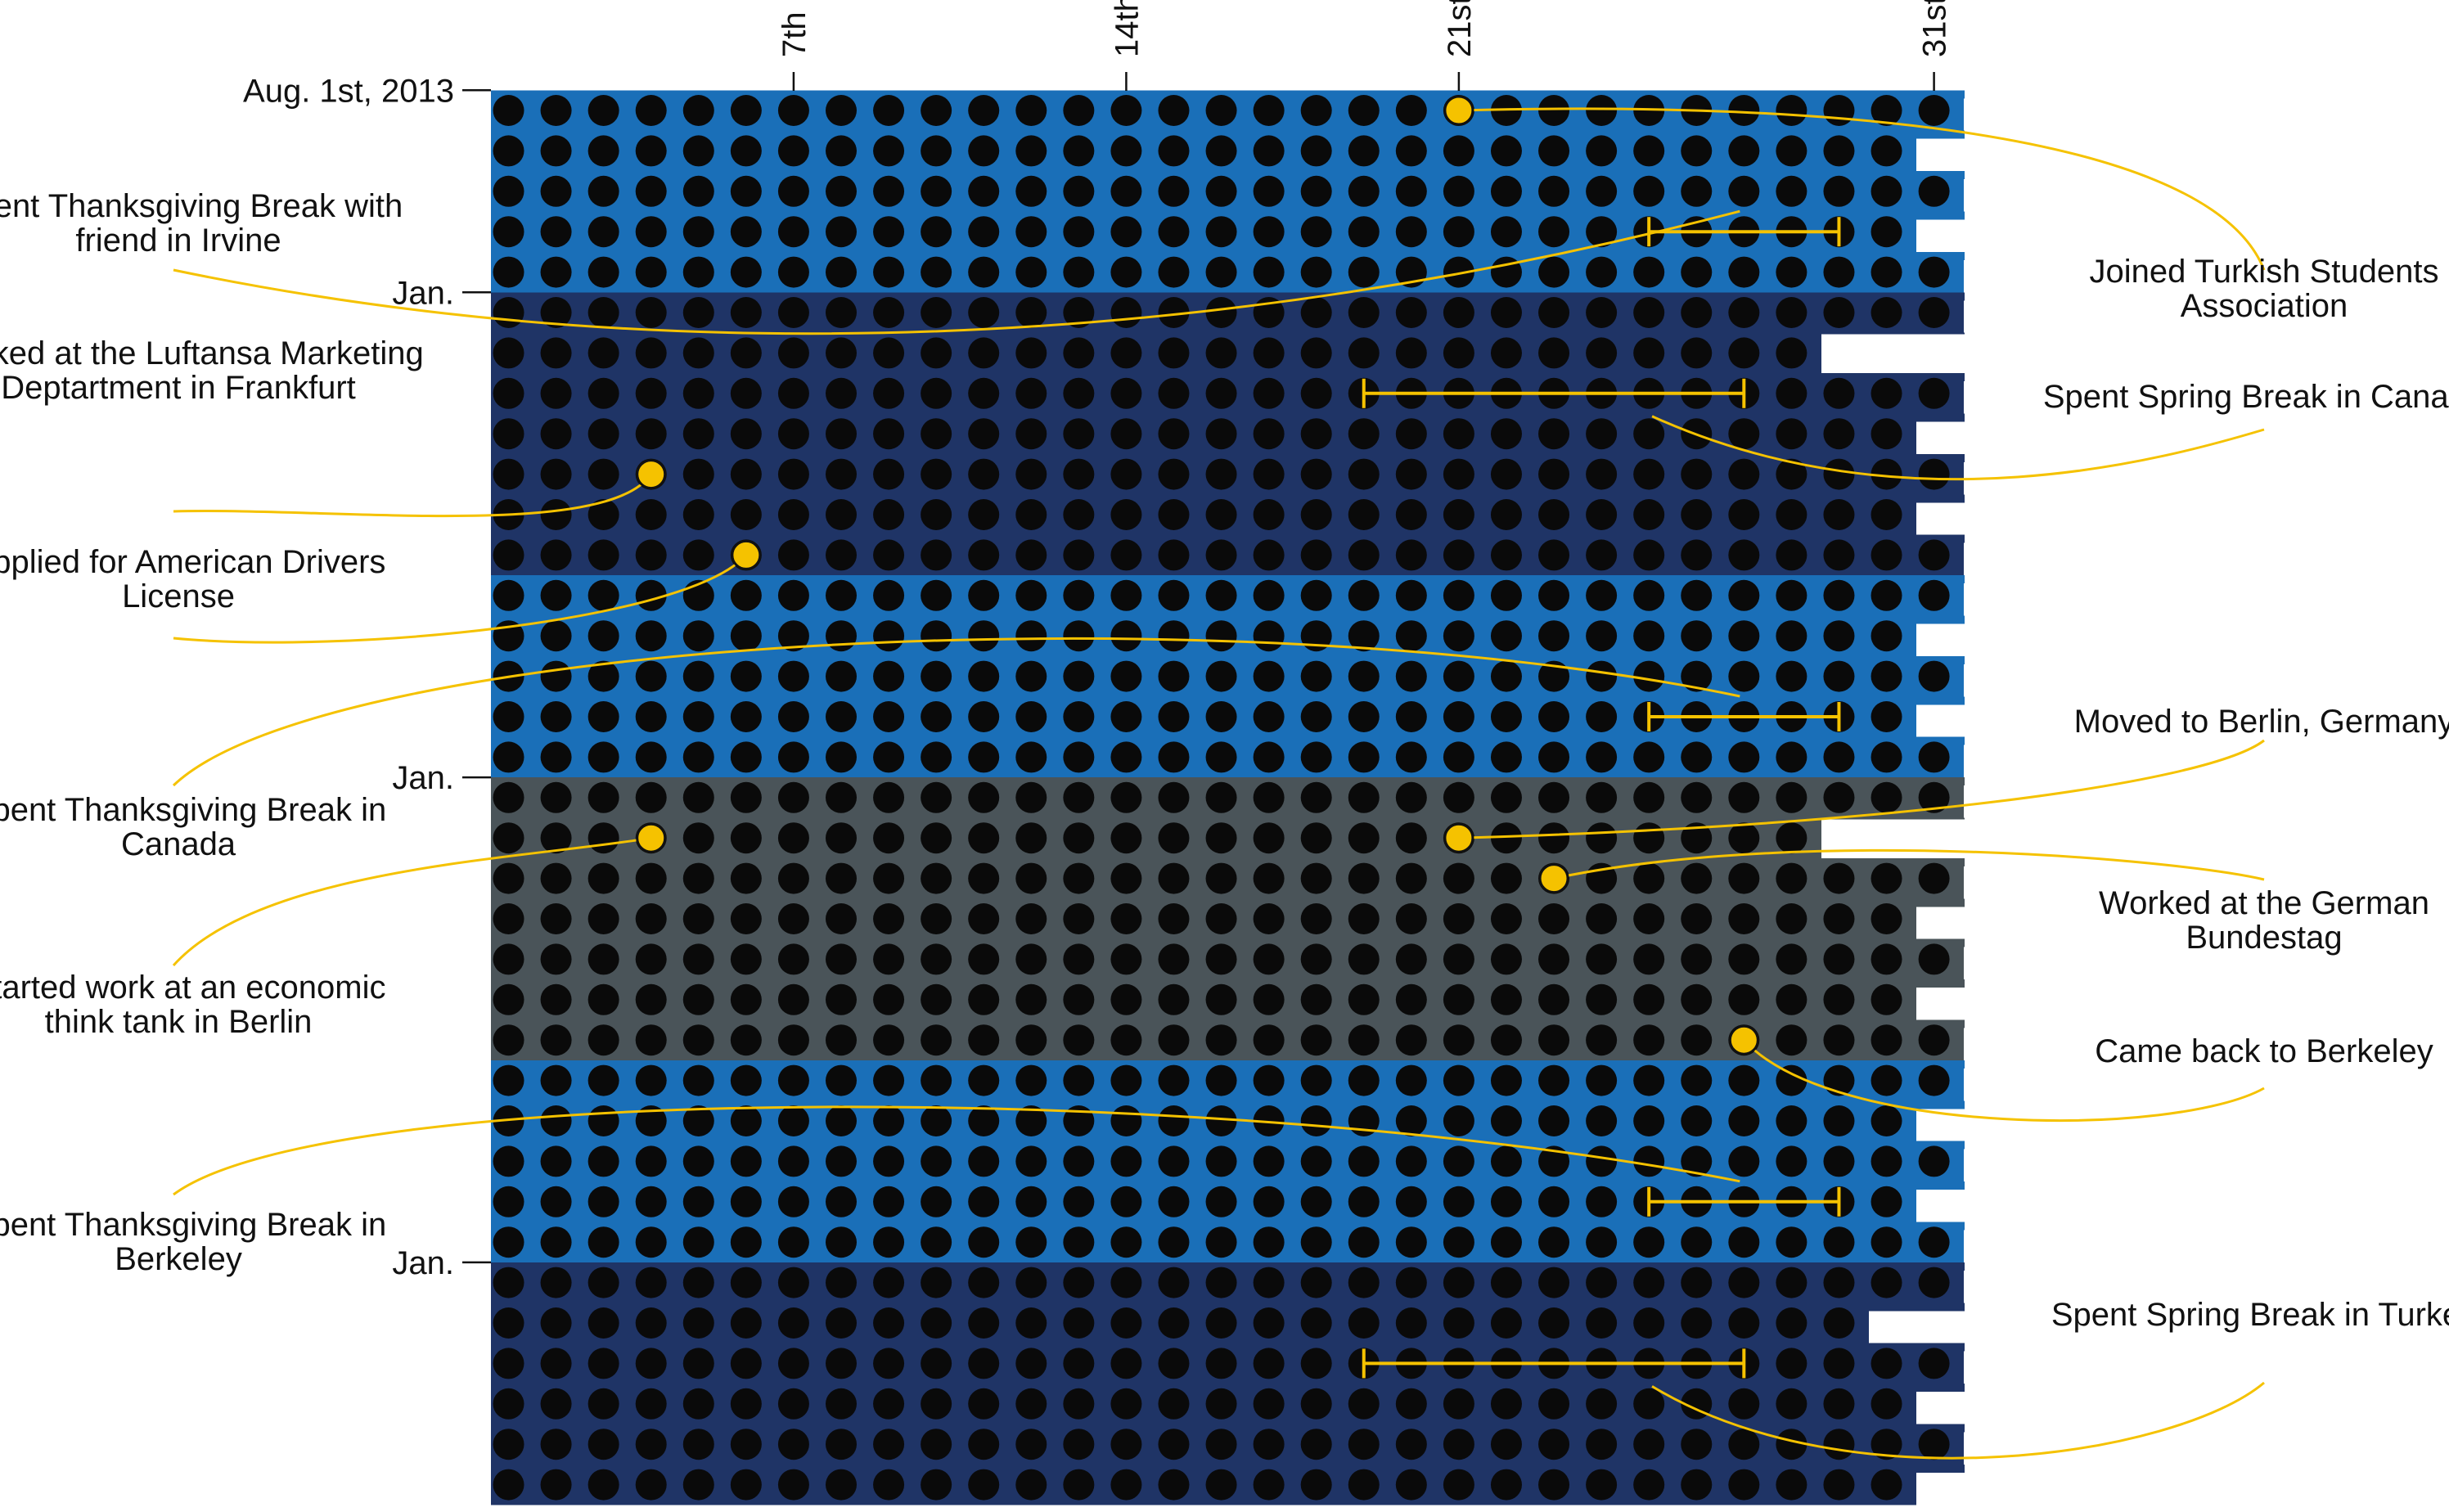 Image resolution: width=2449 pixels, height=1512 pixels. Describe the element at coordinates (367, 677) in the screenshot. I see `row-labels: Aug. 1st, 2013 Jan. Jan. Jan.` at that location.